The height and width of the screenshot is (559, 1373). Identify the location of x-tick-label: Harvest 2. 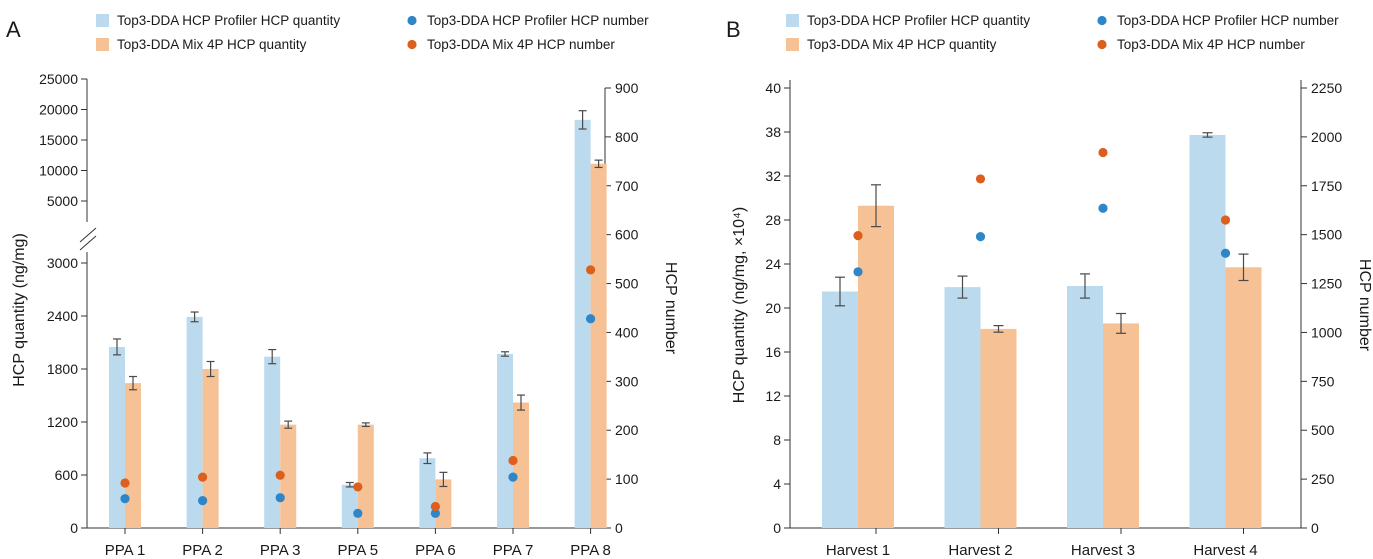
(980, 550).